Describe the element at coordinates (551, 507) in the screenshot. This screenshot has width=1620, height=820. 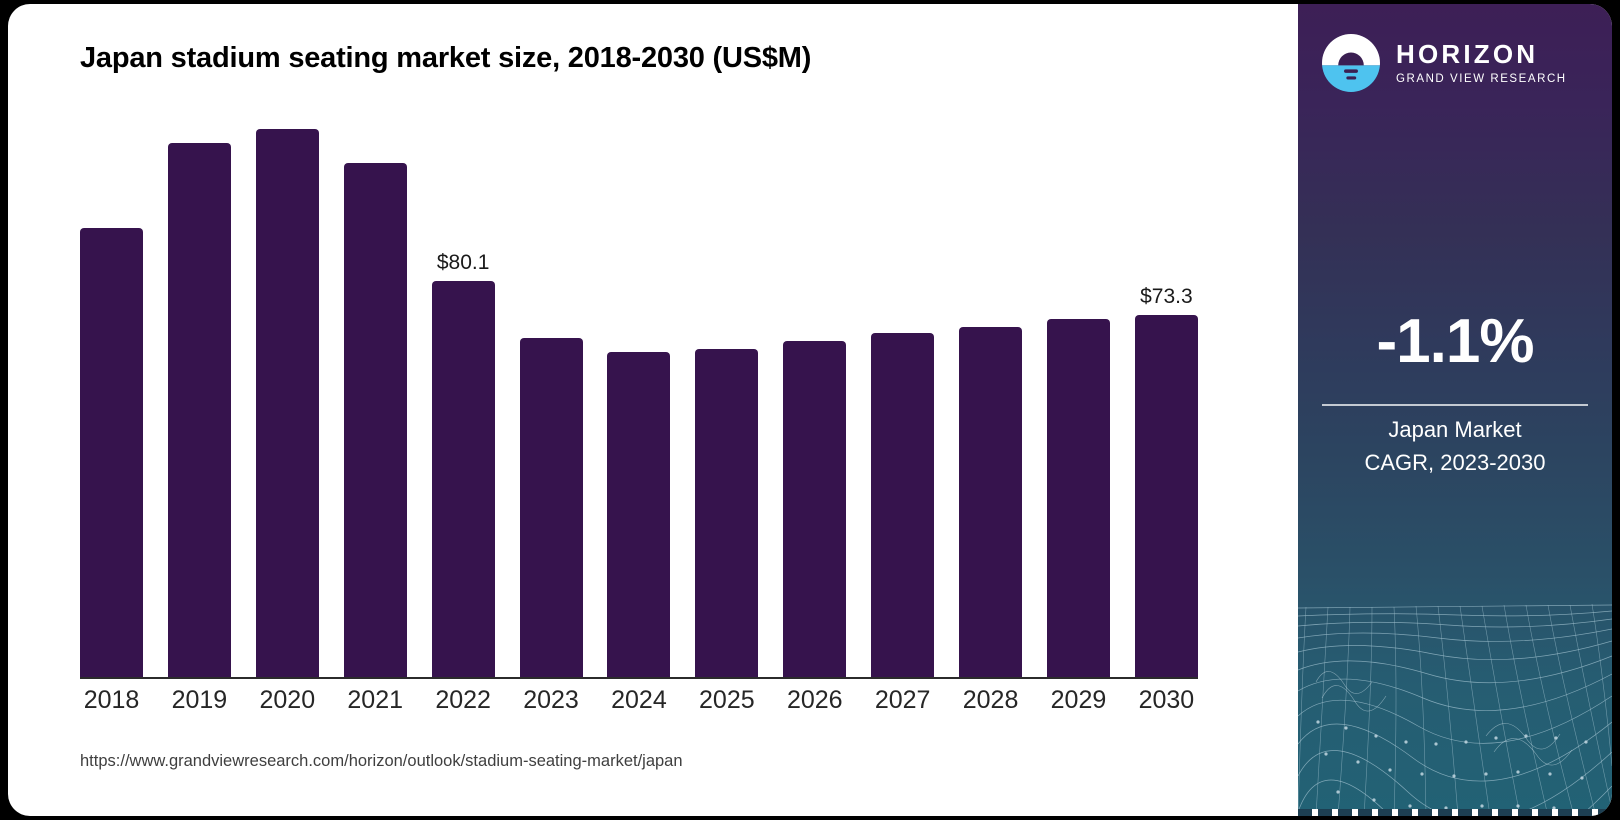
I see `bar-2023` at that location.